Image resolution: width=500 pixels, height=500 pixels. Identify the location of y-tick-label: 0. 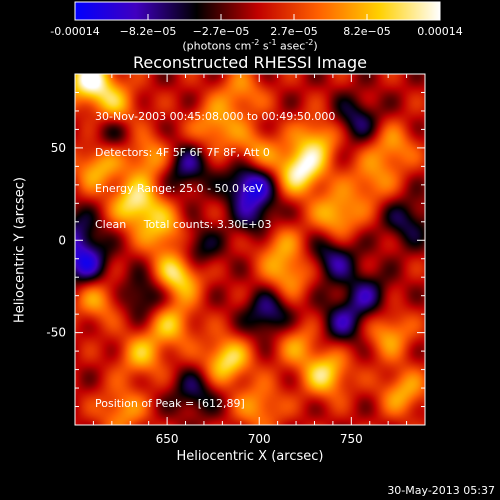
(62, 240).